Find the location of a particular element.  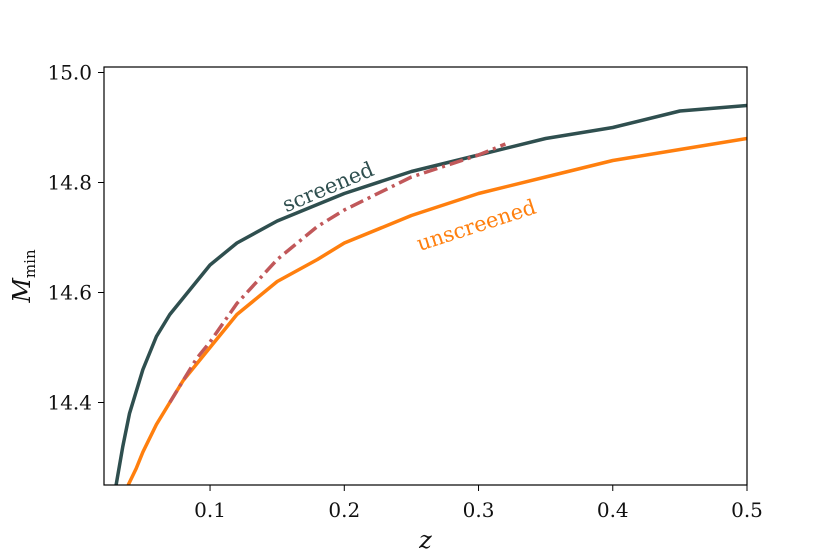

y-axis: 14.4 14.6 14.8 15.0 is located at coordinates (75, 238).